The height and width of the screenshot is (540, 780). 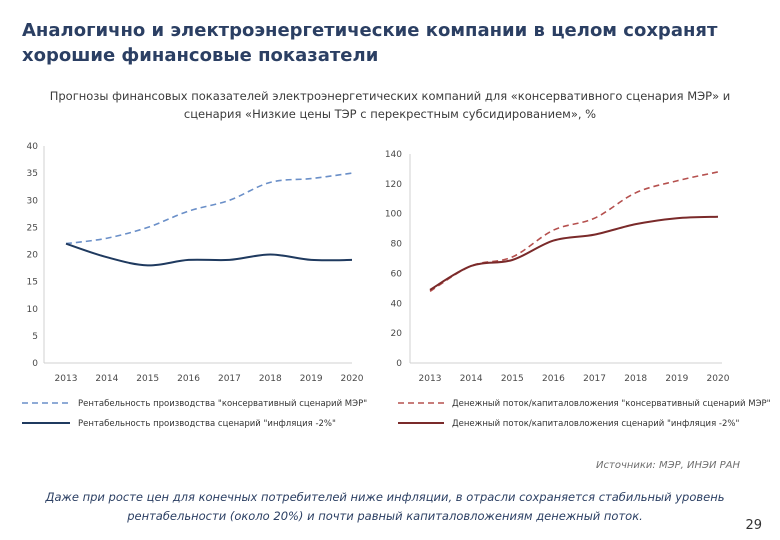 What do you see at coordinates (106, 379) in the screenshot?
I see `left-x-tick-label: 2014` at bounding box center [106, 379].